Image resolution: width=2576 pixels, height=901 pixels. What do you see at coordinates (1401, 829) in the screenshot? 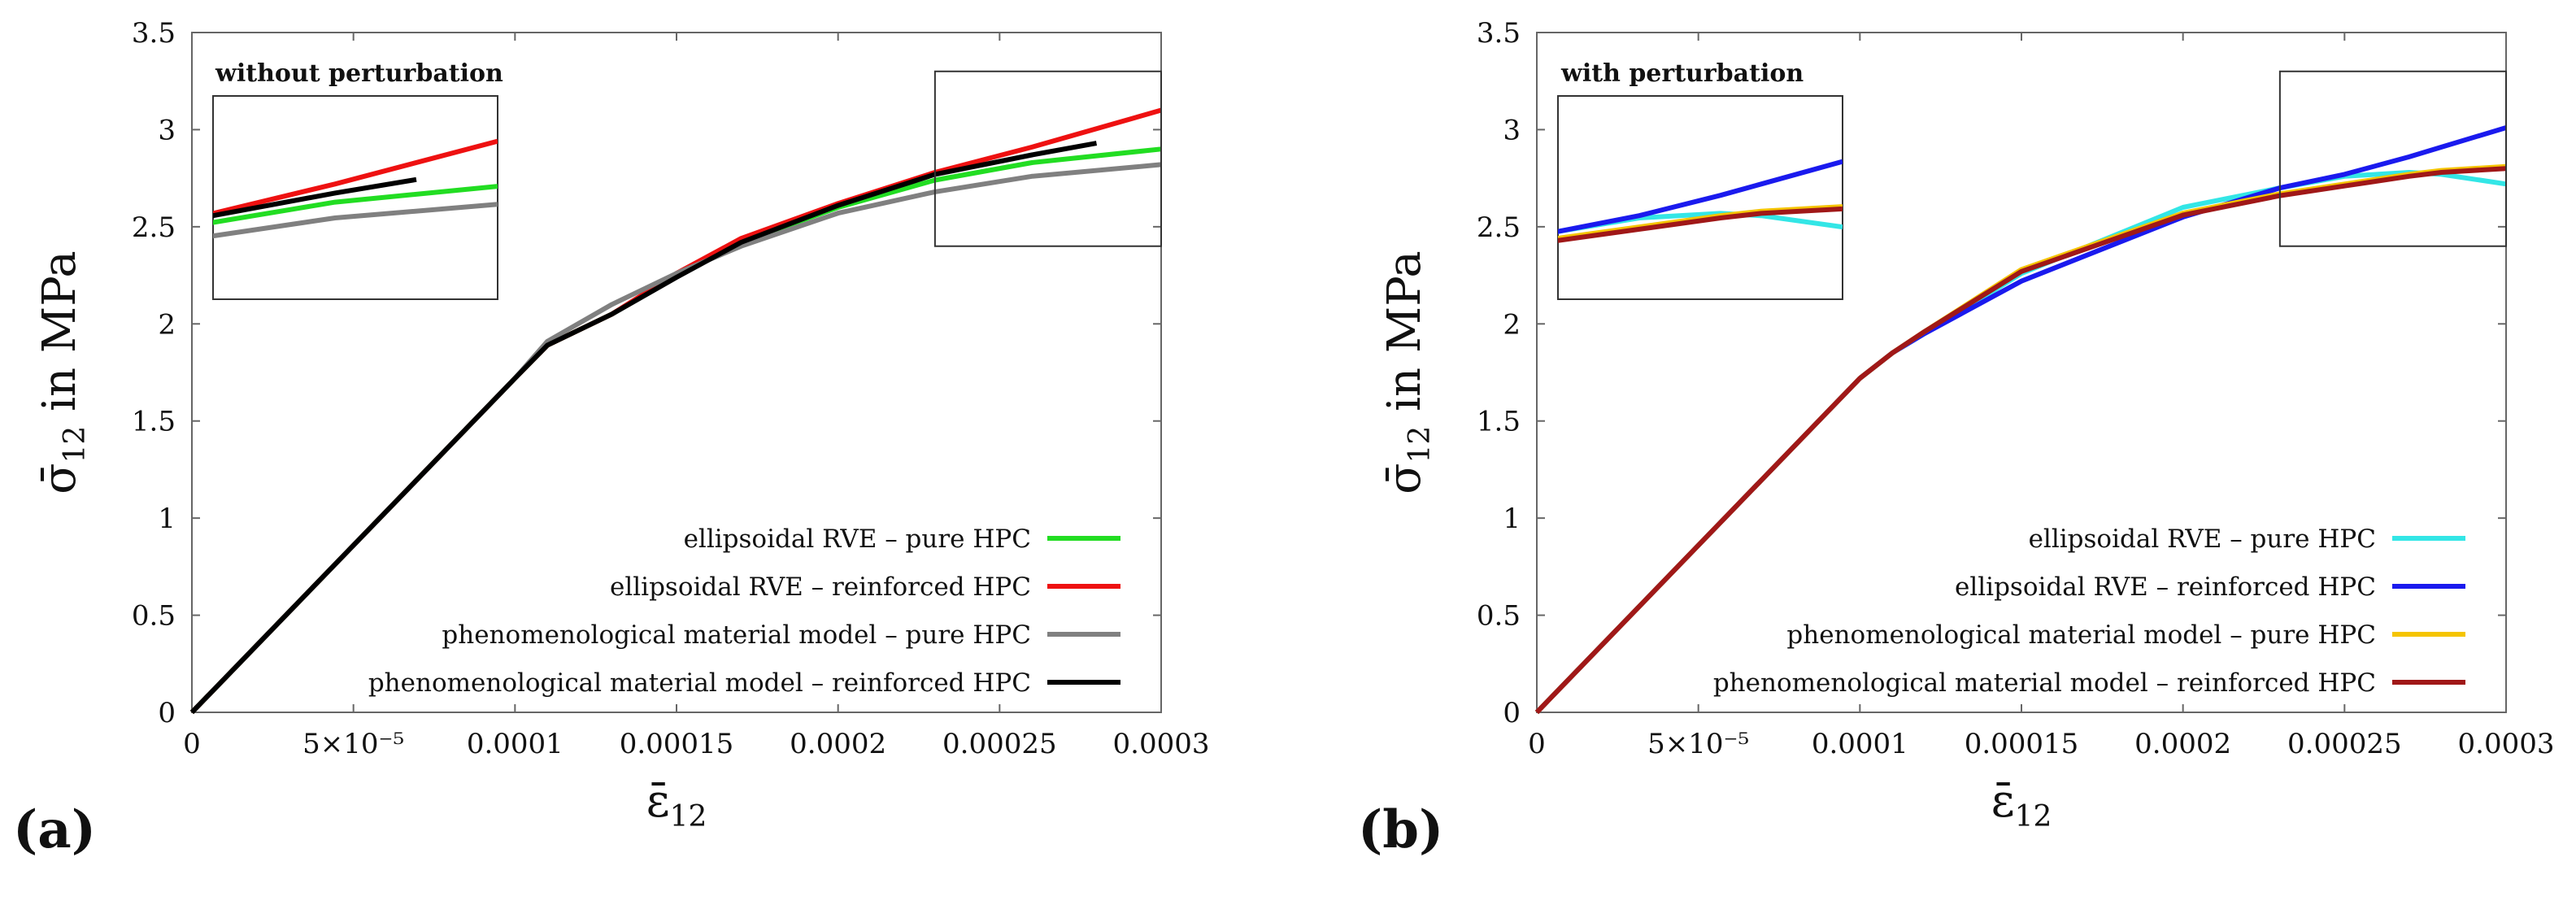
I see `panel-label-b: (b)` at bounding box center [1401, 829].